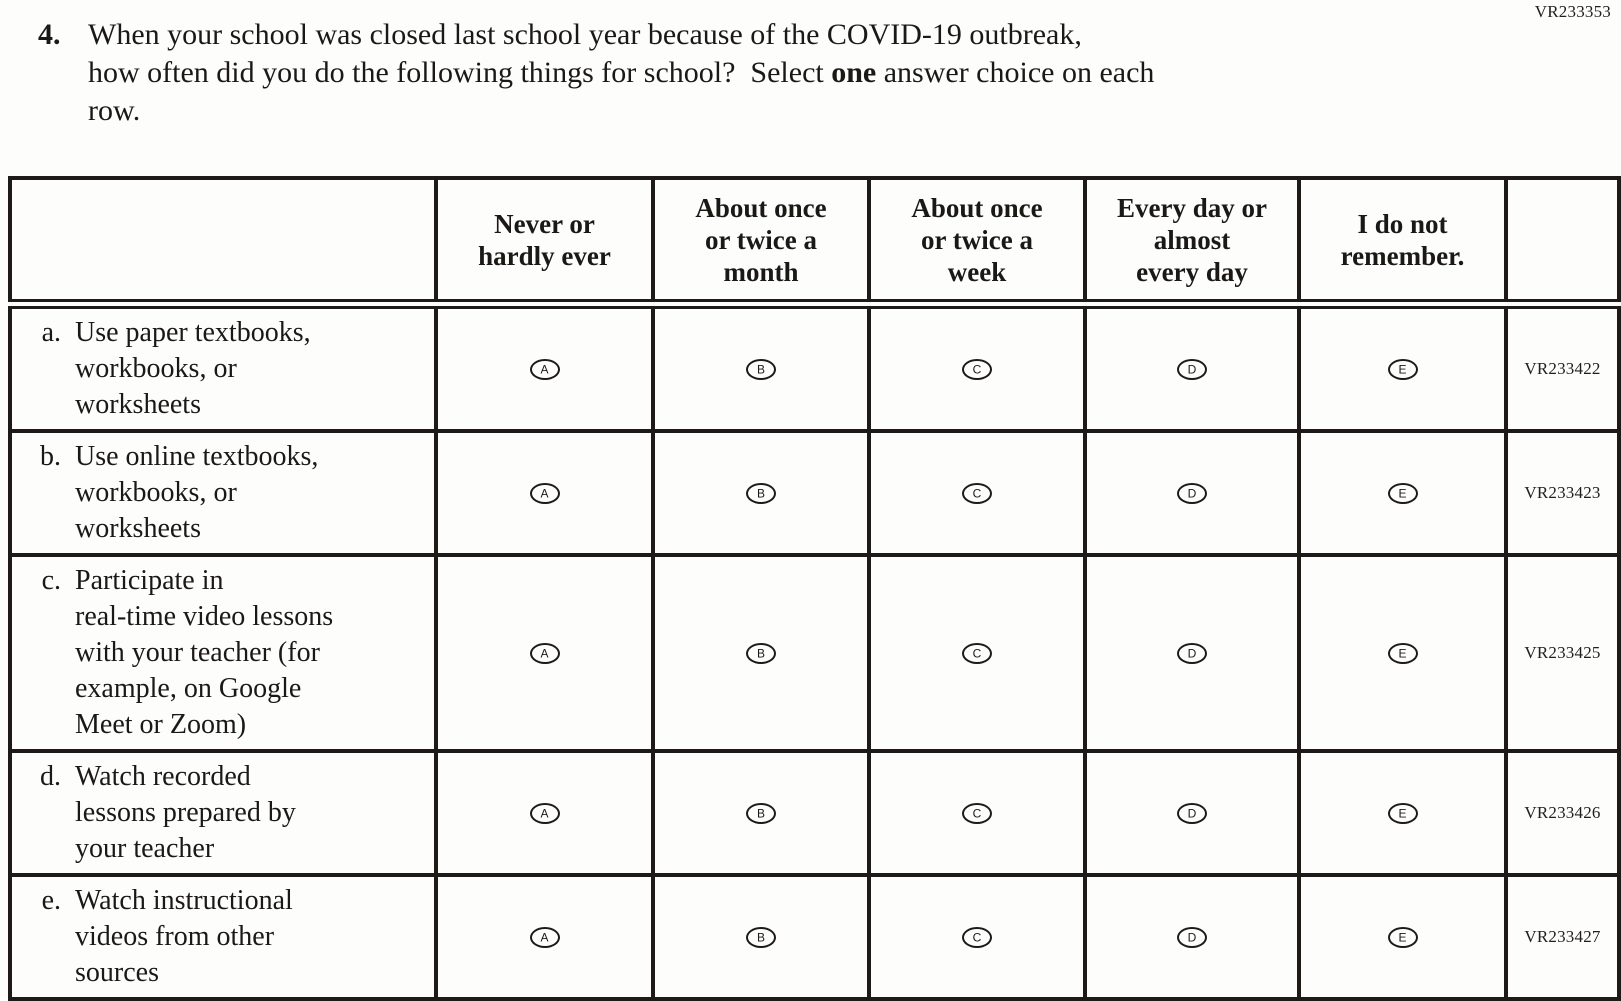  I want to click on answer-bubble-b-E: E, so click(1402, 493).